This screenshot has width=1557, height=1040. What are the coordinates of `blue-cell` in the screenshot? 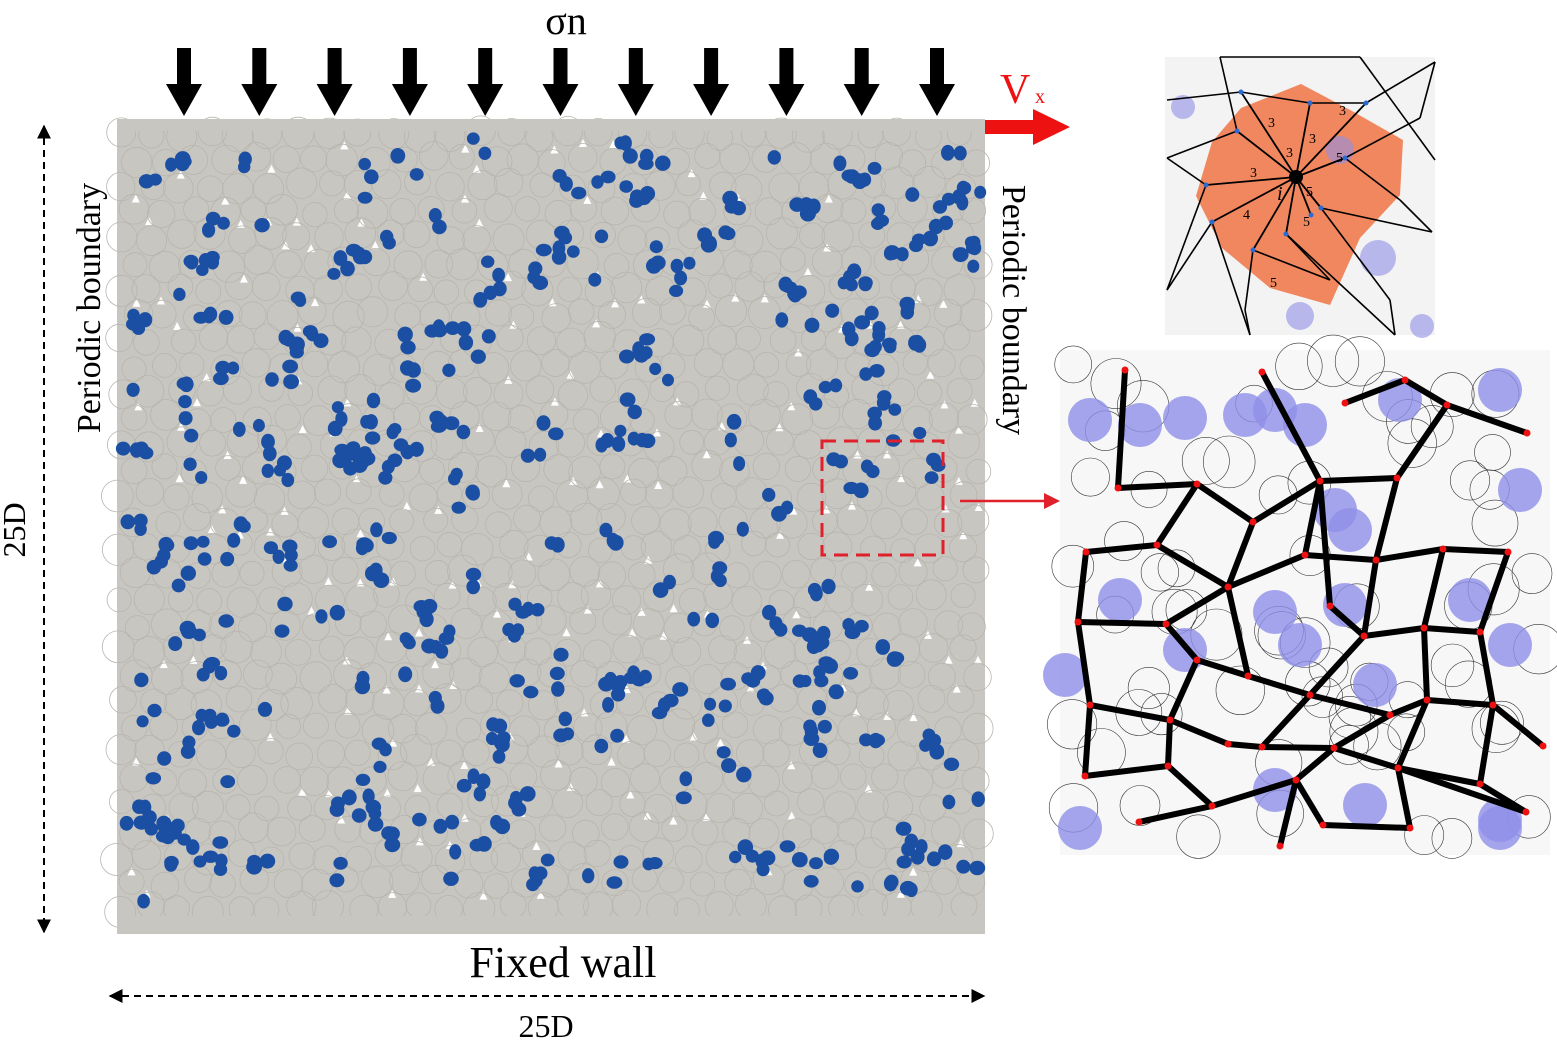 It's located at (1275, 612).